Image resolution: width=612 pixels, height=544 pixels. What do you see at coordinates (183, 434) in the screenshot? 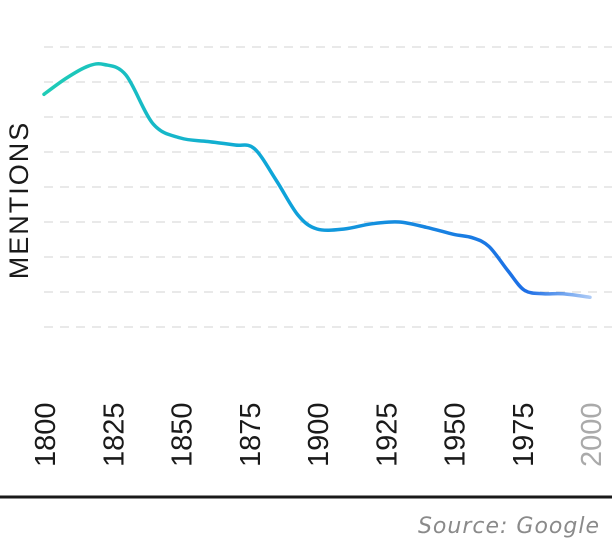
I see `x-tick-label: 1850` at bounding box center [183, 434].